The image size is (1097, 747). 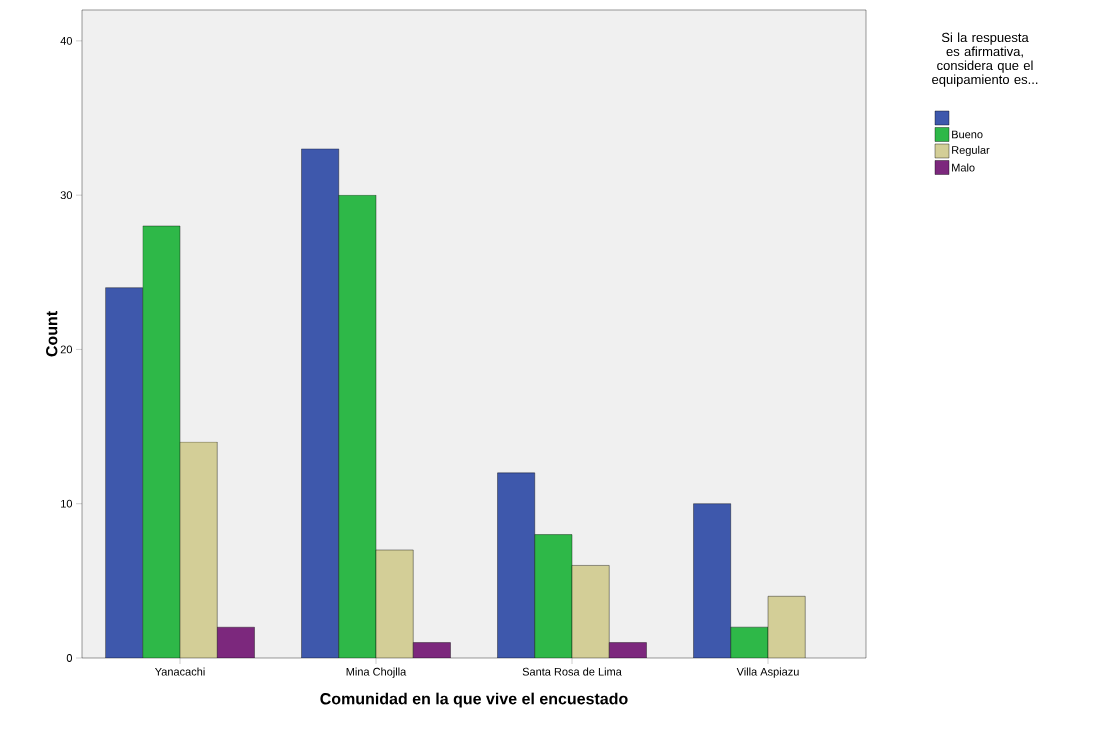 I want to click on y-tick-label: 30, so click(x=66, y=195).